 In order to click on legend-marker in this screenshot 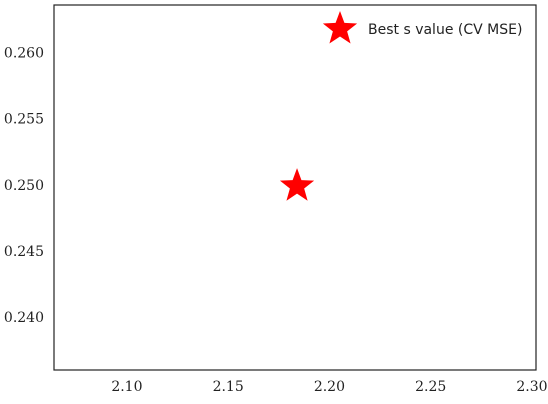, I will do `click(340, 27)`.